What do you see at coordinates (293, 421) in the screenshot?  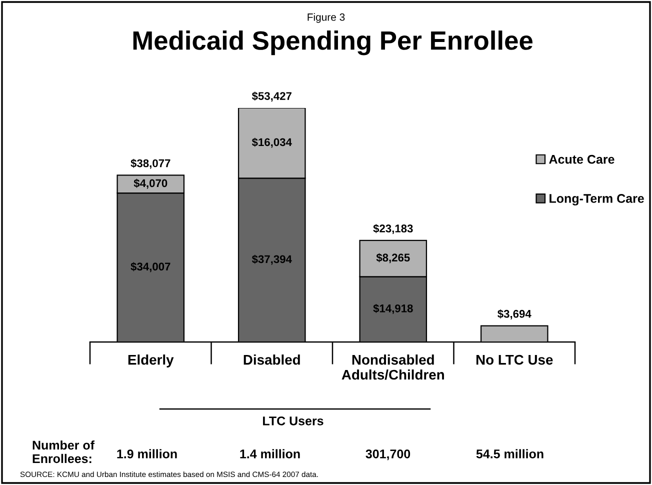 I see `text: LTC Users` at bounding box center [293, 421].